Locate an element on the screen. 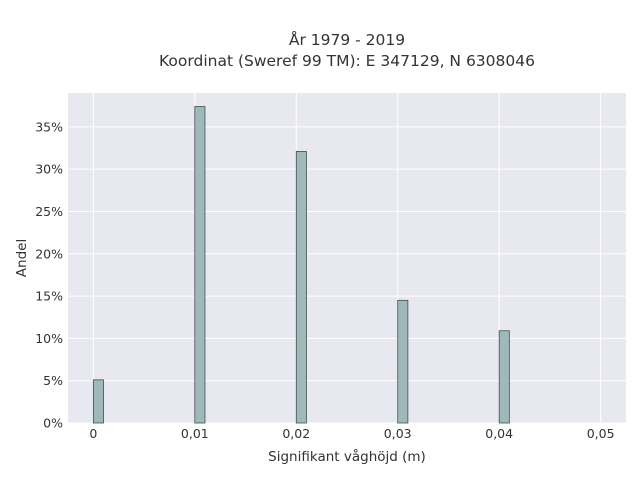 The width and height of the screenshot is (640, 480). x-tick-label: 0,02 is located at coordinates (296, 433).